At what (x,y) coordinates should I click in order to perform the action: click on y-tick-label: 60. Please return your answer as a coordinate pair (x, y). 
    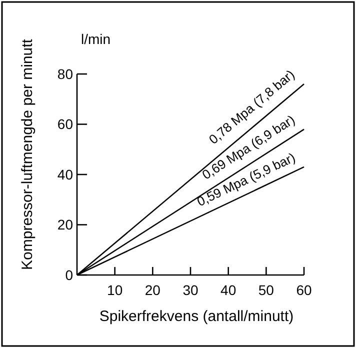
    Looking at the image, I should click on (65, 124).